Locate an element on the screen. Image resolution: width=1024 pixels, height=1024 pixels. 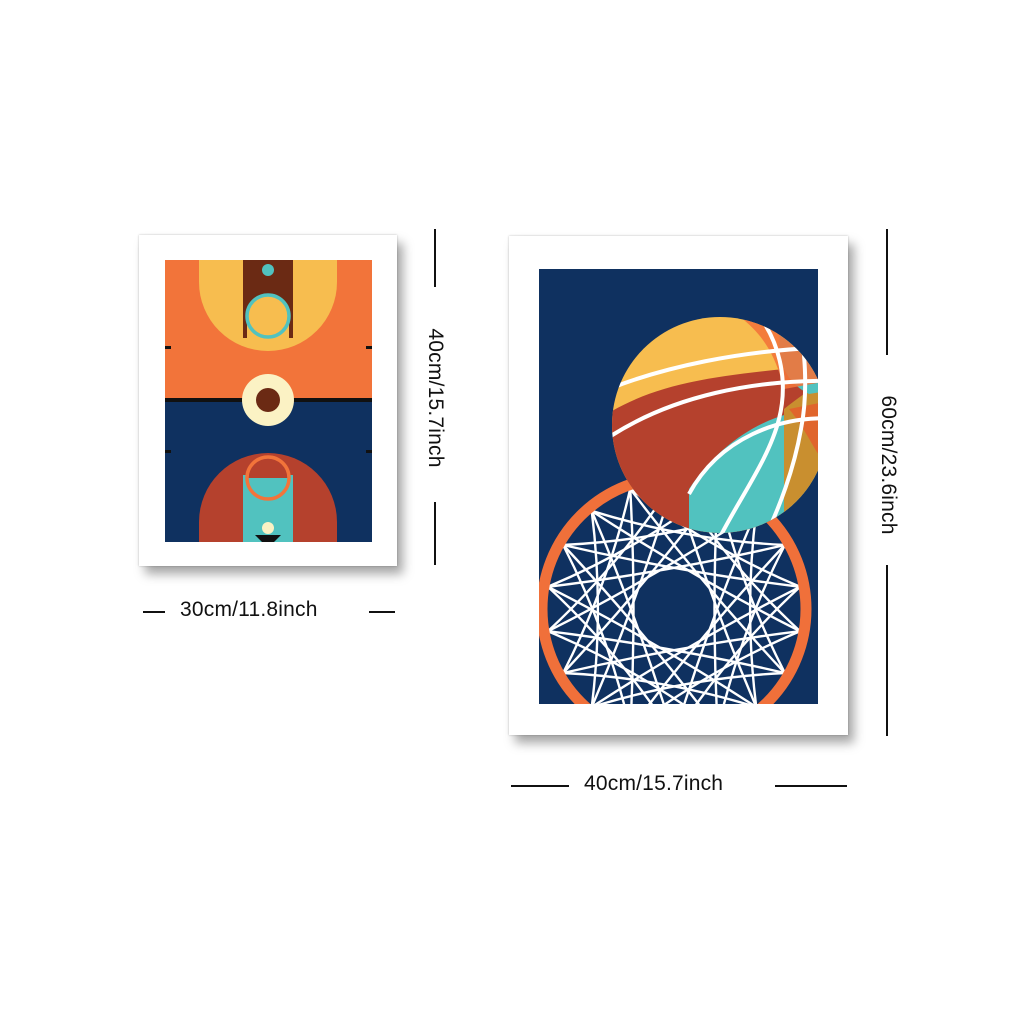
small-height-label: 40cm/15.7inch is located at coordinates (435, 398).